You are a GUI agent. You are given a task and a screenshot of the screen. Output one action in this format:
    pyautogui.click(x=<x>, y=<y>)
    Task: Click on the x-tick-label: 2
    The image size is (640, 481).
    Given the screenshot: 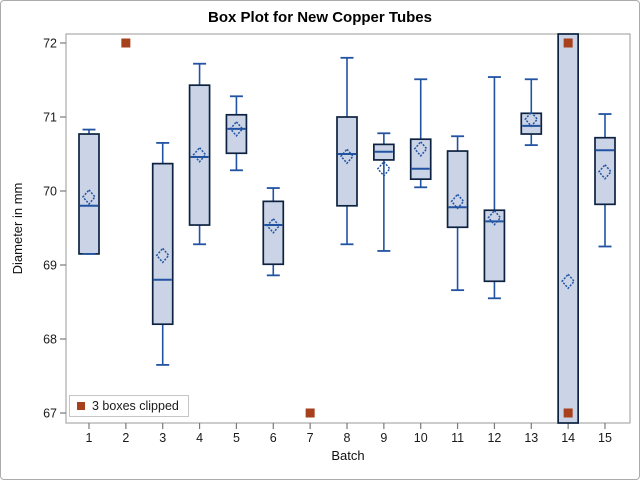 What is the action you would take?
    pyautogui.click(x=125, y=438)
    